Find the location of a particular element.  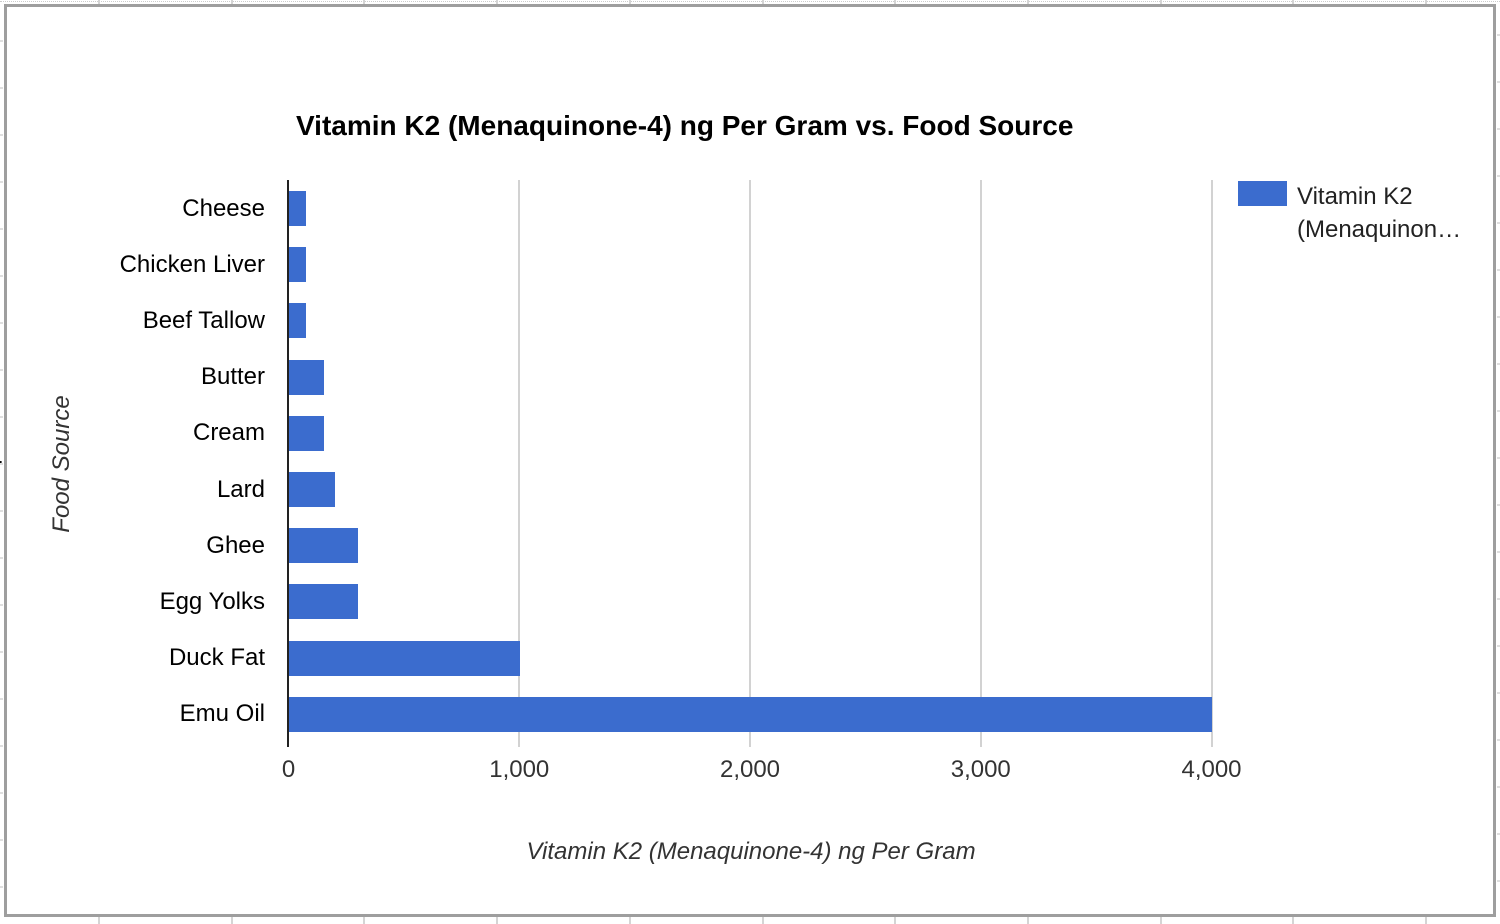

x-tick-label: 0 is located at coordinates (288, 769).